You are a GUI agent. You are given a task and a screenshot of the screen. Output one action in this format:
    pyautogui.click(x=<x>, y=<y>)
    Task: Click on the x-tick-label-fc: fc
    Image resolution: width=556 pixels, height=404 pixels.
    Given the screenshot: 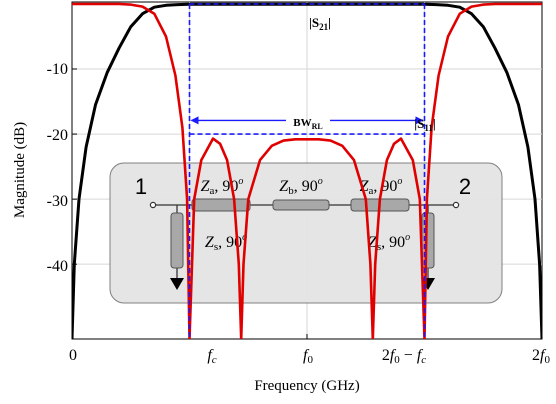 What is the action you would take?
    pyautogui.click(x=211, y=356)
    